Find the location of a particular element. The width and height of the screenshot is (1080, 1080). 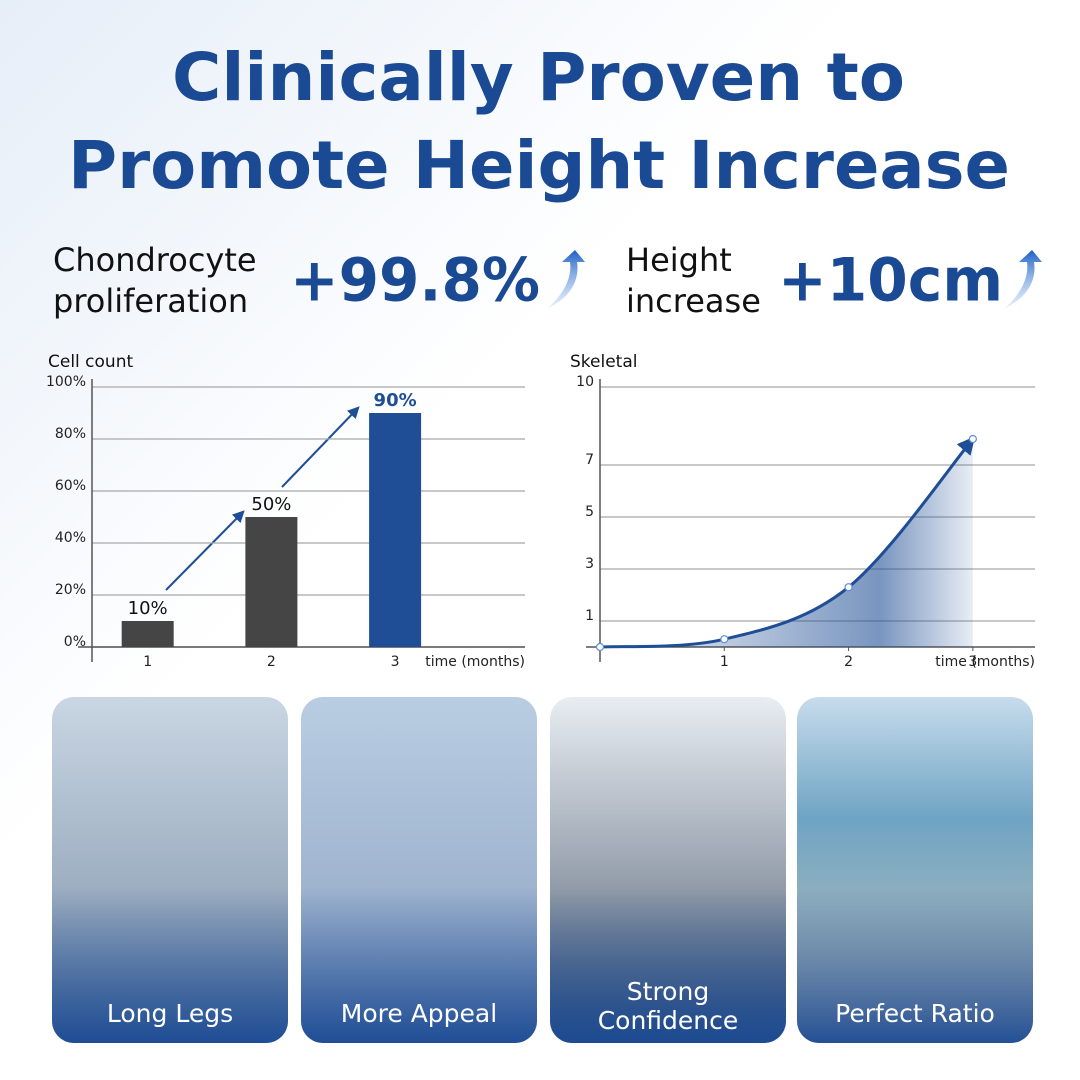

y-tick-label: 80% is located at coordinates (70, 434).